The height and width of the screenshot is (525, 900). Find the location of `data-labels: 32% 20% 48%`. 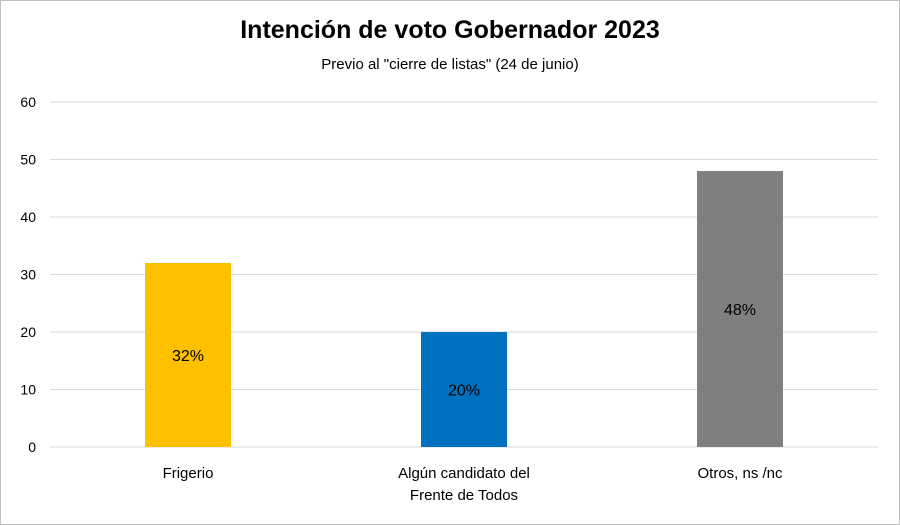

data-labels: 32% 20% 48% is located at coordinates (464, 351).